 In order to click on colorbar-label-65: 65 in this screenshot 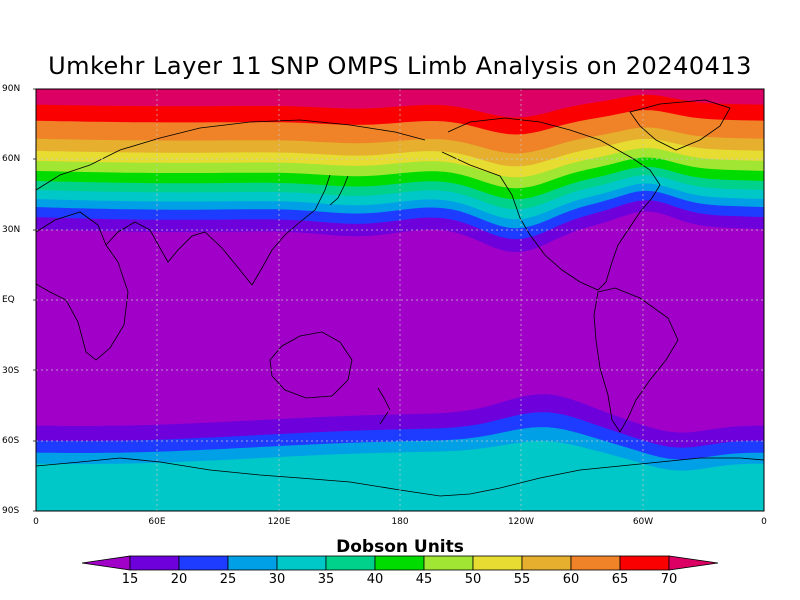, I will do `click(620, 579)`.